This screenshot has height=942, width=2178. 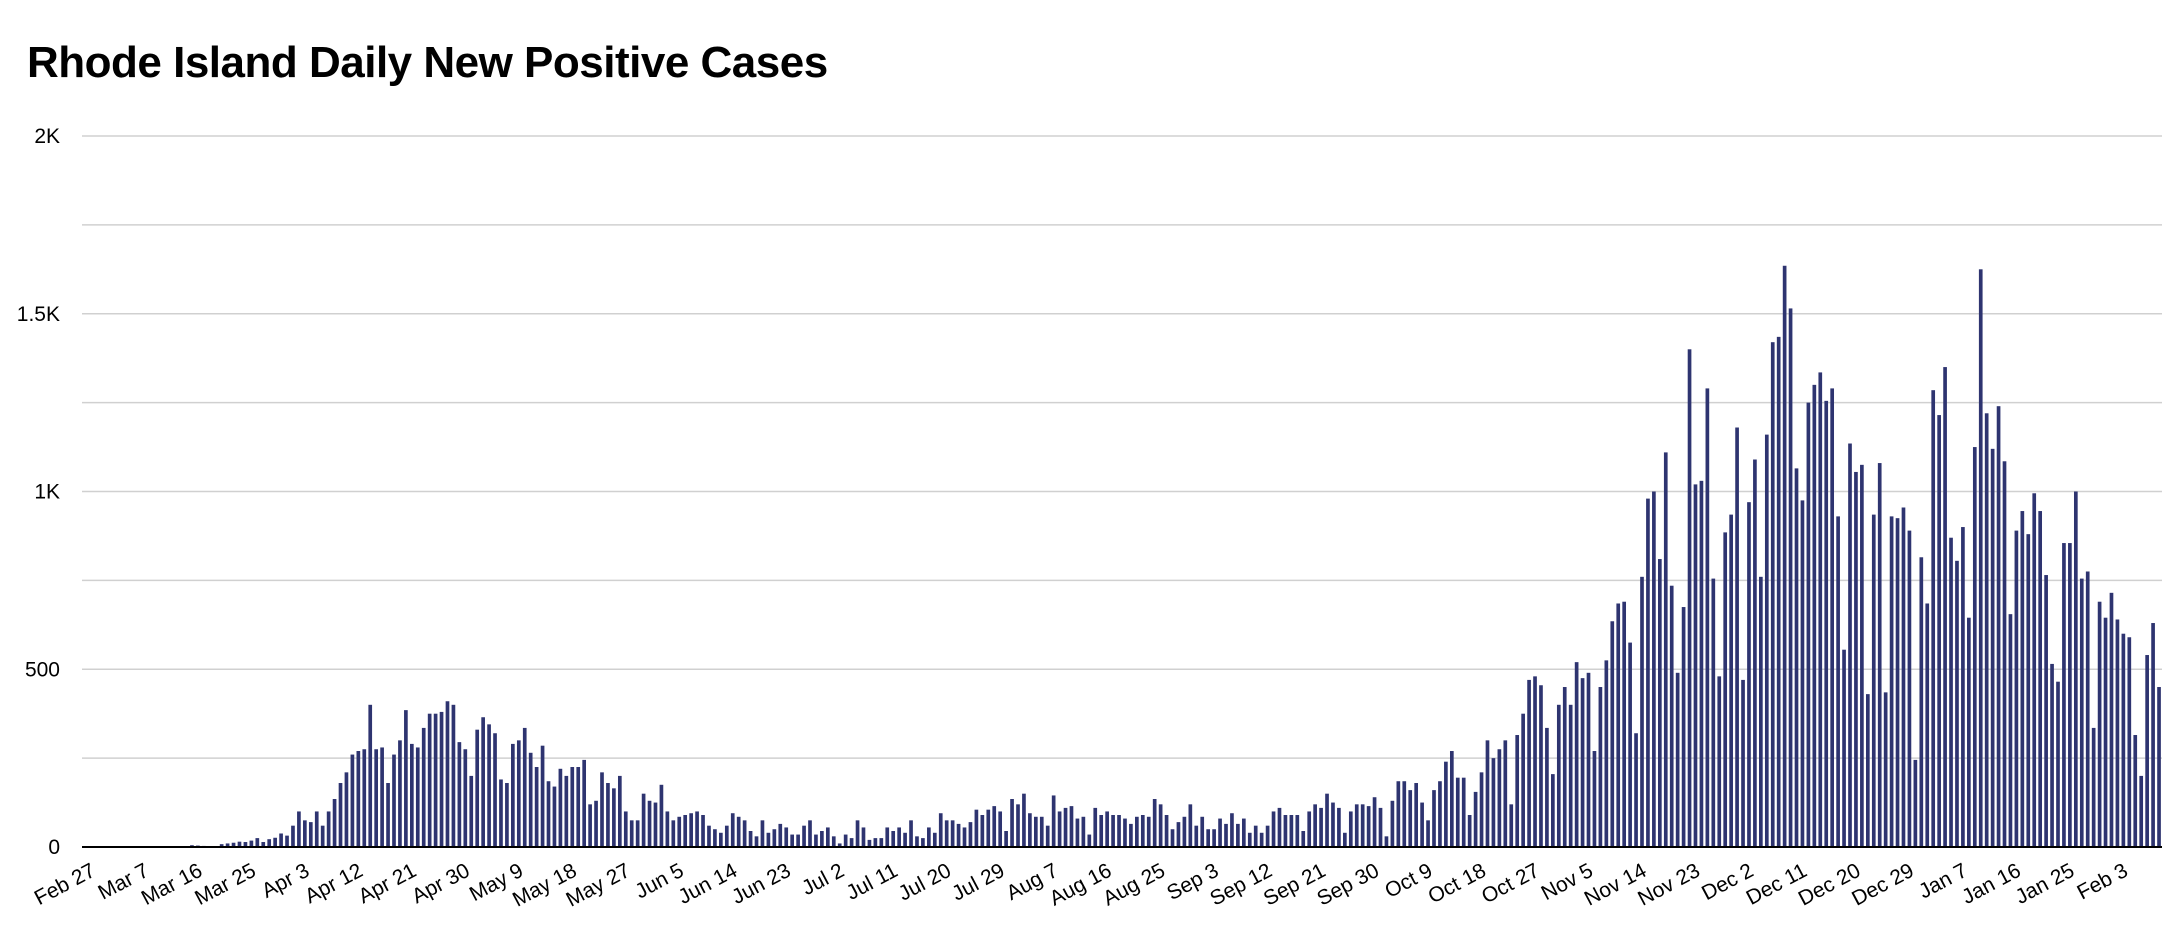 What do you see at coordinates (38, 314) in the screenshot?
I see `y-tick-label: 1.5K` at bounding box center [38, 314].